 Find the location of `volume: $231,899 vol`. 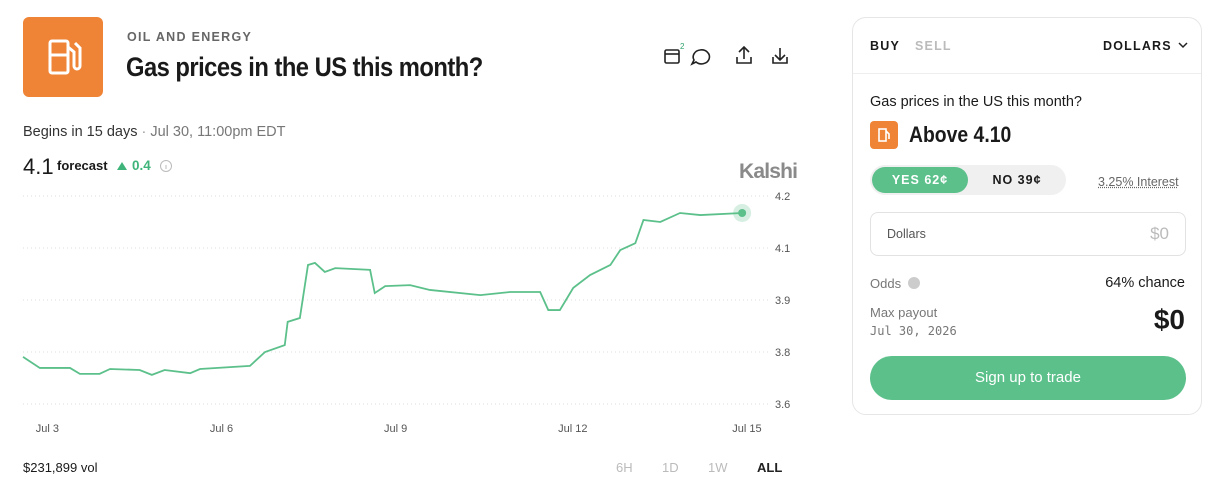

volume: $231,899 vol is located at coordinates (60, 467).